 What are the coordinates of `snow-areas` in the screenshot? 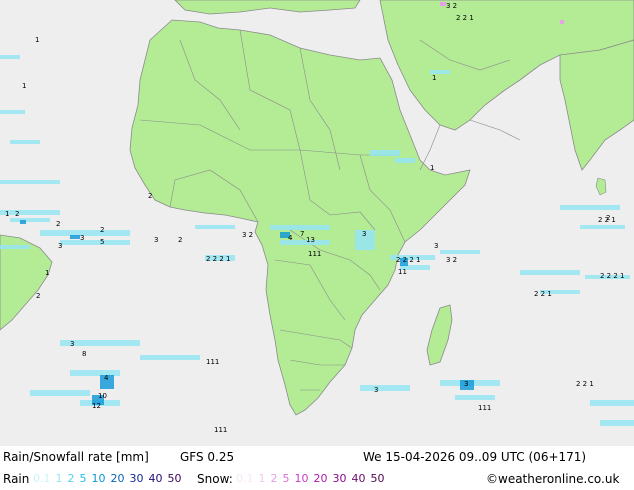 It's located at (502, 13).